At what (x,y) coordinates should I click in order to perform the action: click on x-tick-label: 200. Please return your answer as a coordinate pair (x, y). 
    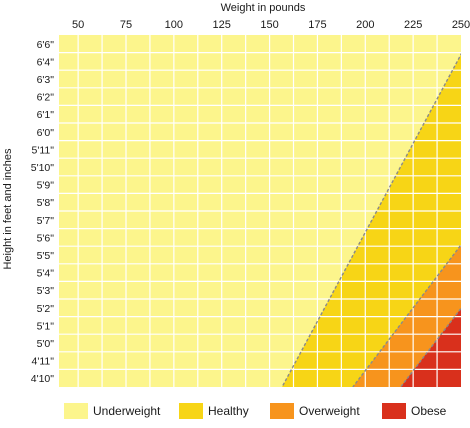
    Looking at the image, I should click on (365, 25).